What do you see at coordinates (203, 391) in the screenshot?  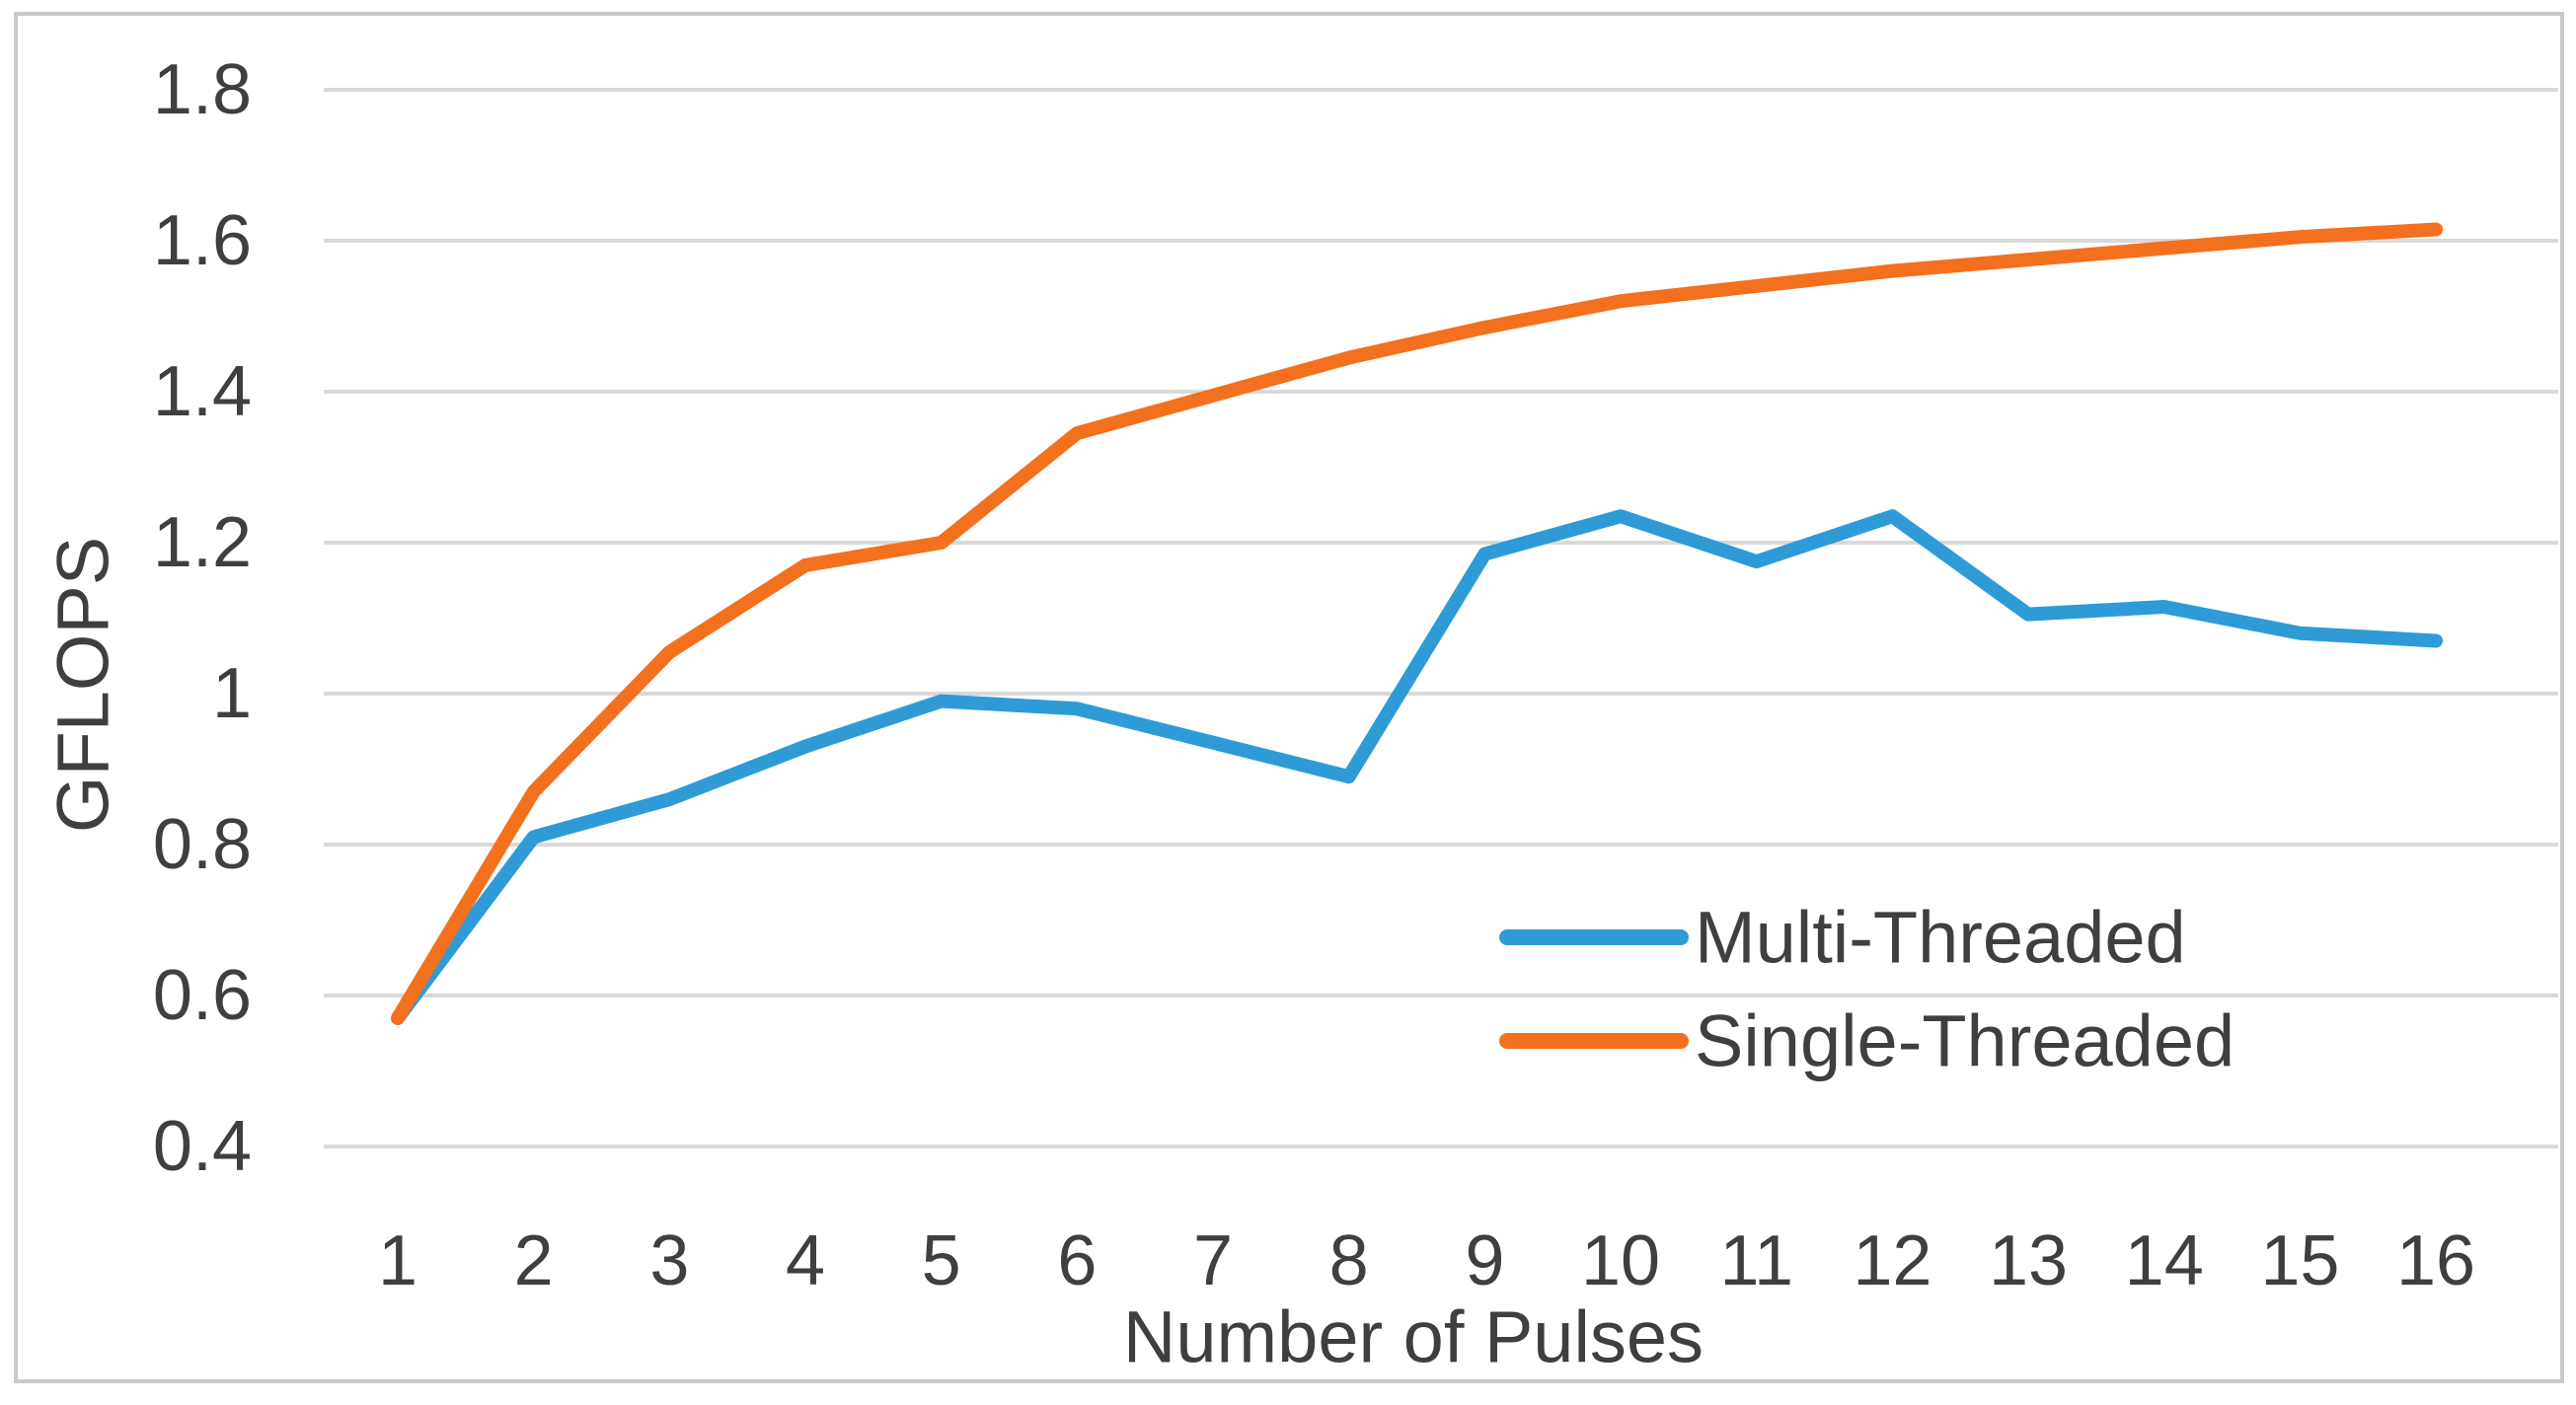 I see `y-tick-label: 1.4` at bounding box center [203, 391].